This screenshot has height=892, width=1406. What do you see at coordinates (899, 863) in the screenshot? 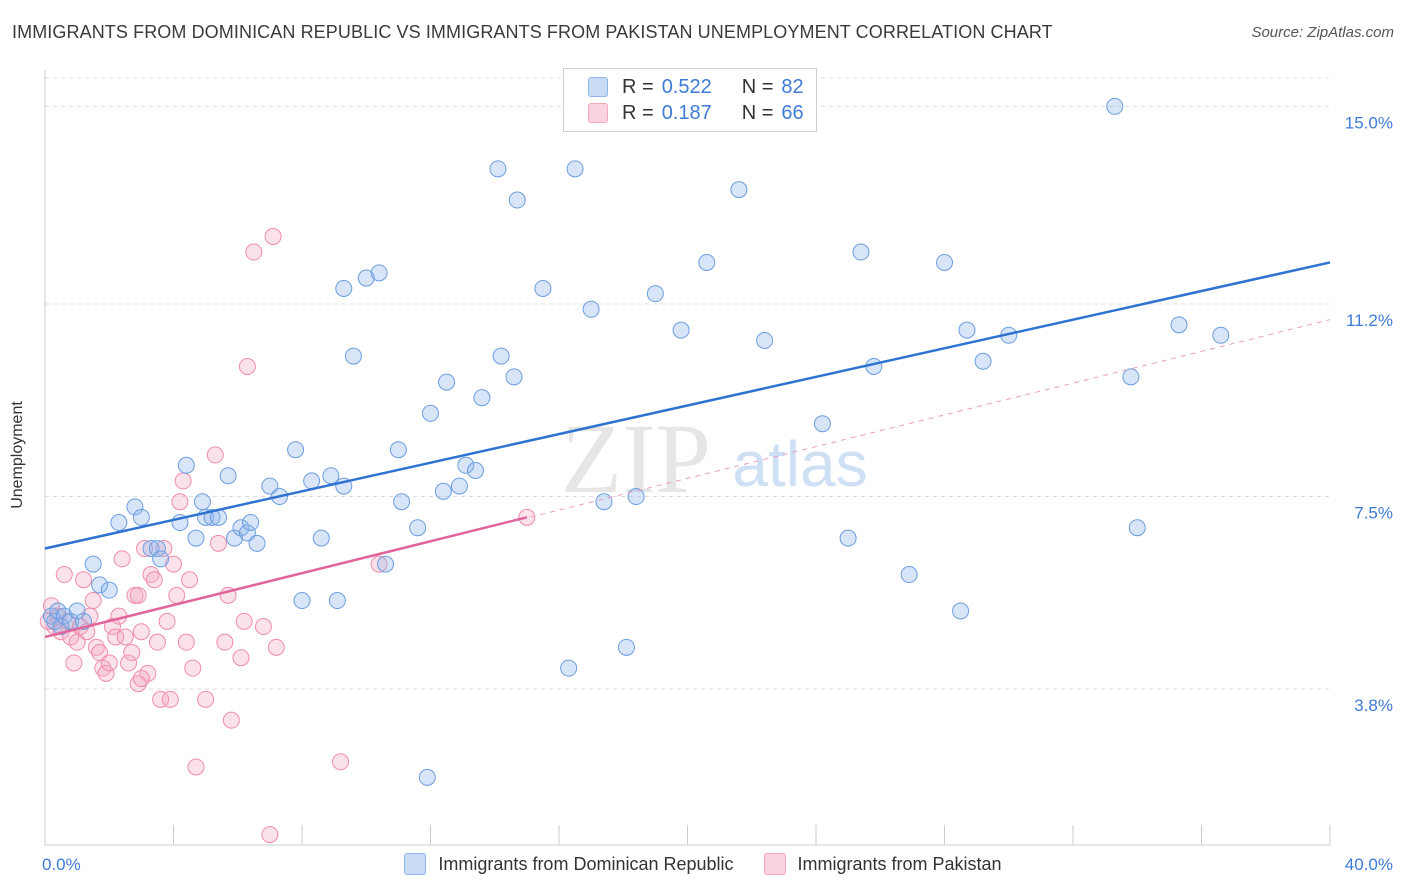
I see `legend-label: Immigrants from Pakistan` at bounding box center [899, 863].